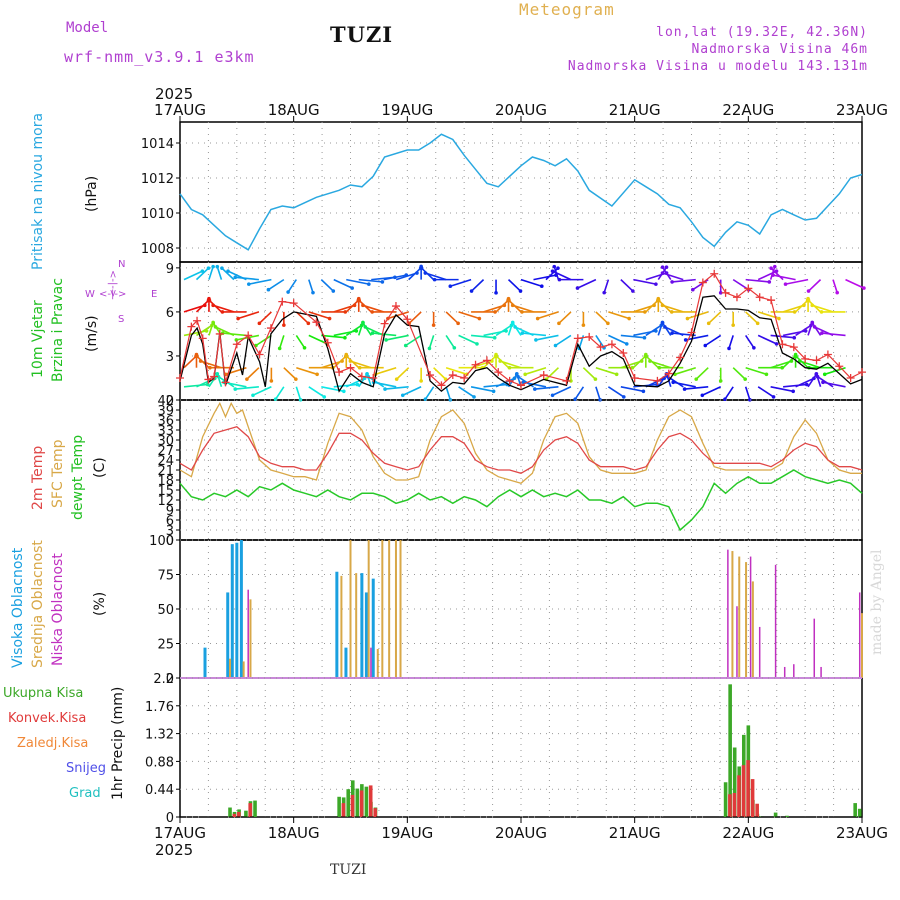  Describe the element at coordinates (170, 531) in the screenshot. I see `panel-3-ytick: 3` at that location.